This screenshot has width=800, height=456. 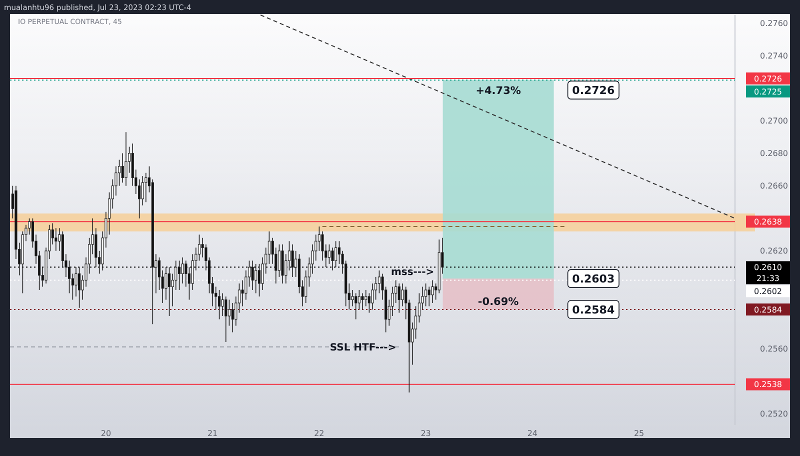 What do you see at coordinates (774, 251) in the screenshot?
I see `y-tick-label: 0.2620` at bounding box center [774, 251].